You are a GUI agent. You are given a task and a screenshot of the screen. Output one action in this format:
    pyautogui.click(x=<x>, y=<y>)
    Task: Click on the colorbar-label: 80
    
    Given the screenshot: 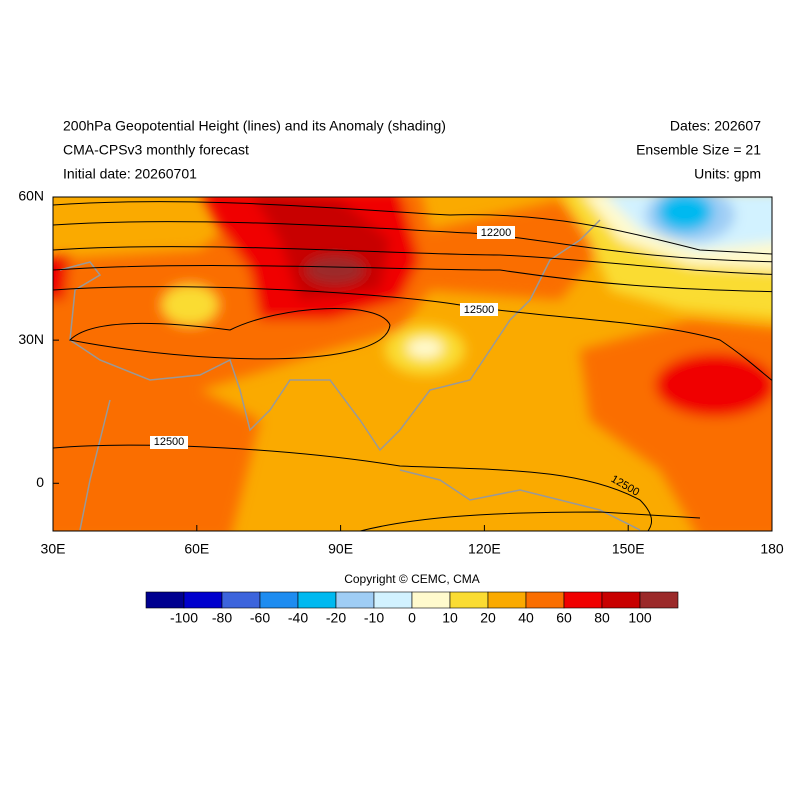 What is the action you would take?
    pyautogui.click(x=602, y=618)
    